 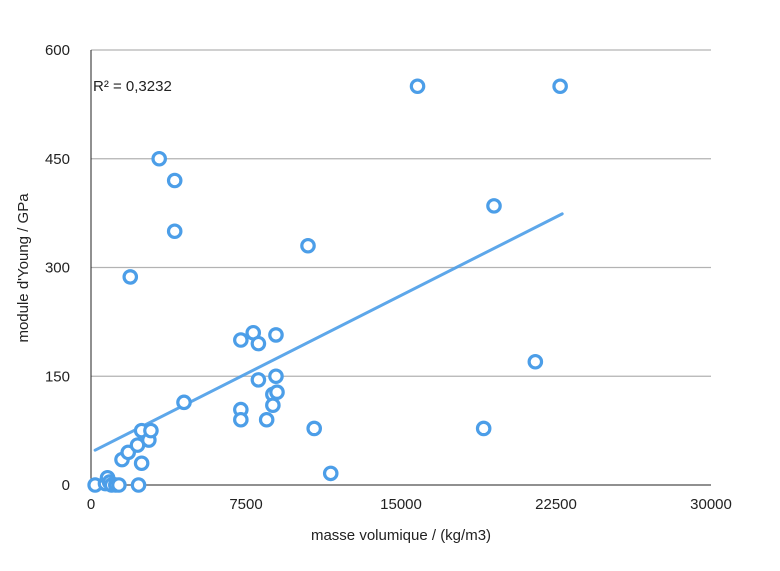 I want to click on x-tick-label: 7500, so click(x=245, y=504).